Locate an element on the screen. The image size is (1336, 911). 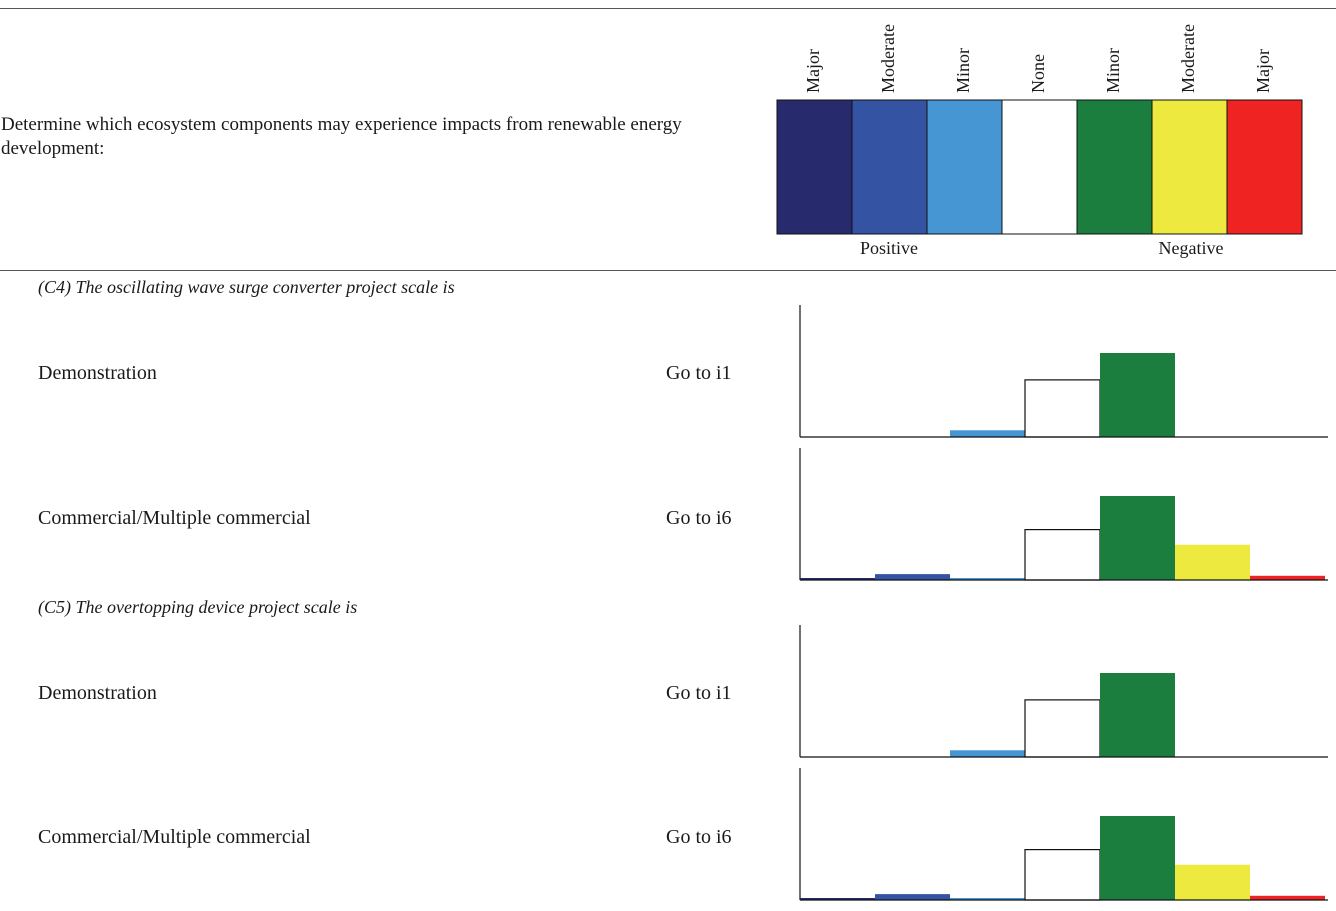
row-goto-c4-commercial: Go to i6 is located at coordinates (699, 518).